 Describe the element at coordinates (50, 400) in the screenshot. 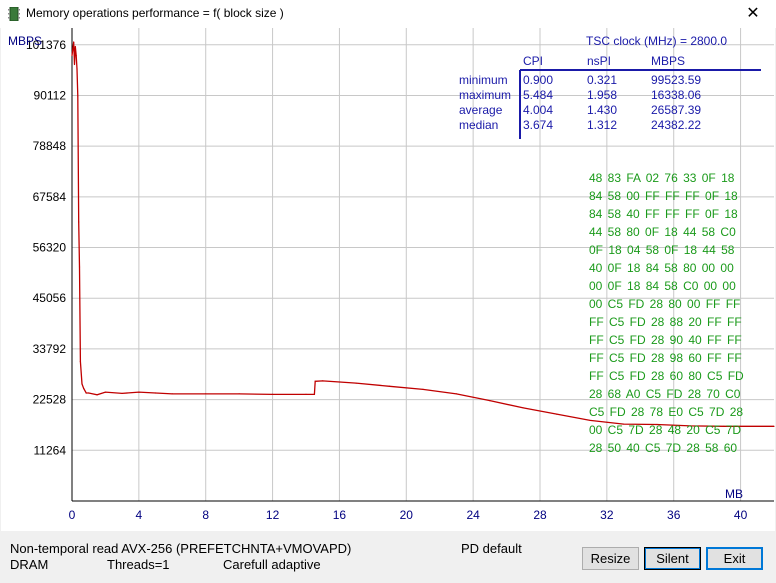

I see `y-tick-label: 22528` at that location.